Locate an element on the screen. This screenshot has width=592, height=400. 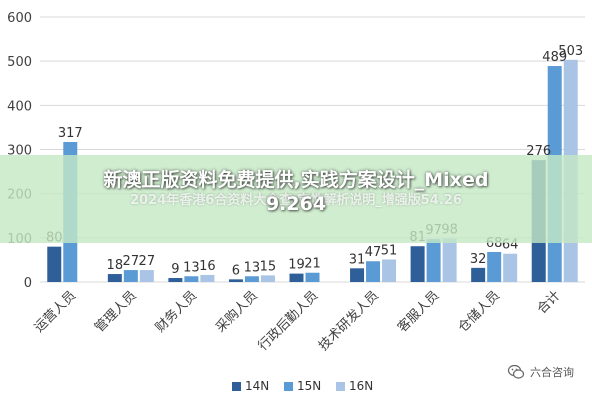
banner-title-line-1: 新澳正版资料免费提供,实践方案设计_Mixed is located at coordinates (296, 180).